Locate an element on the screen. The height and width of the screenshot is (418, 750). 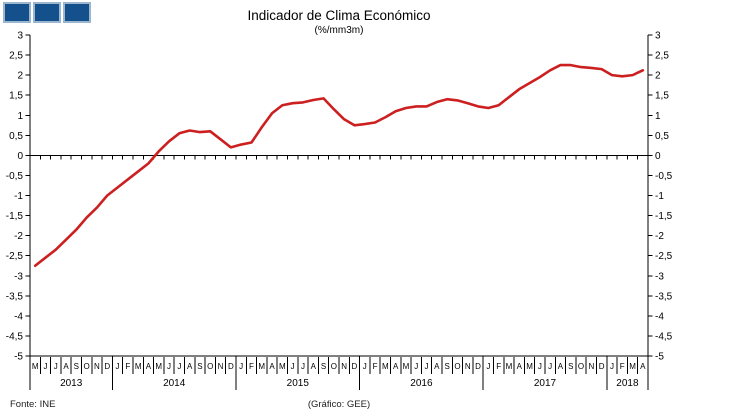
y-axis-label-right: 3 is located at coordinates (658, 36).